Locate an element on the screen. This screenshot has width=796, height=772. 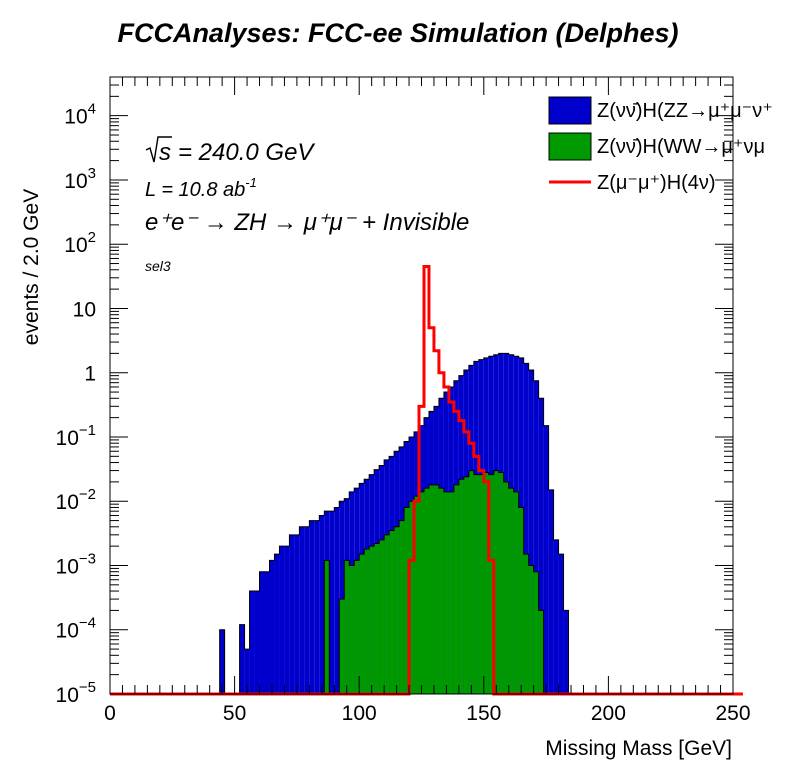
selection-label: sel3 is located at coordinates (158, 266).